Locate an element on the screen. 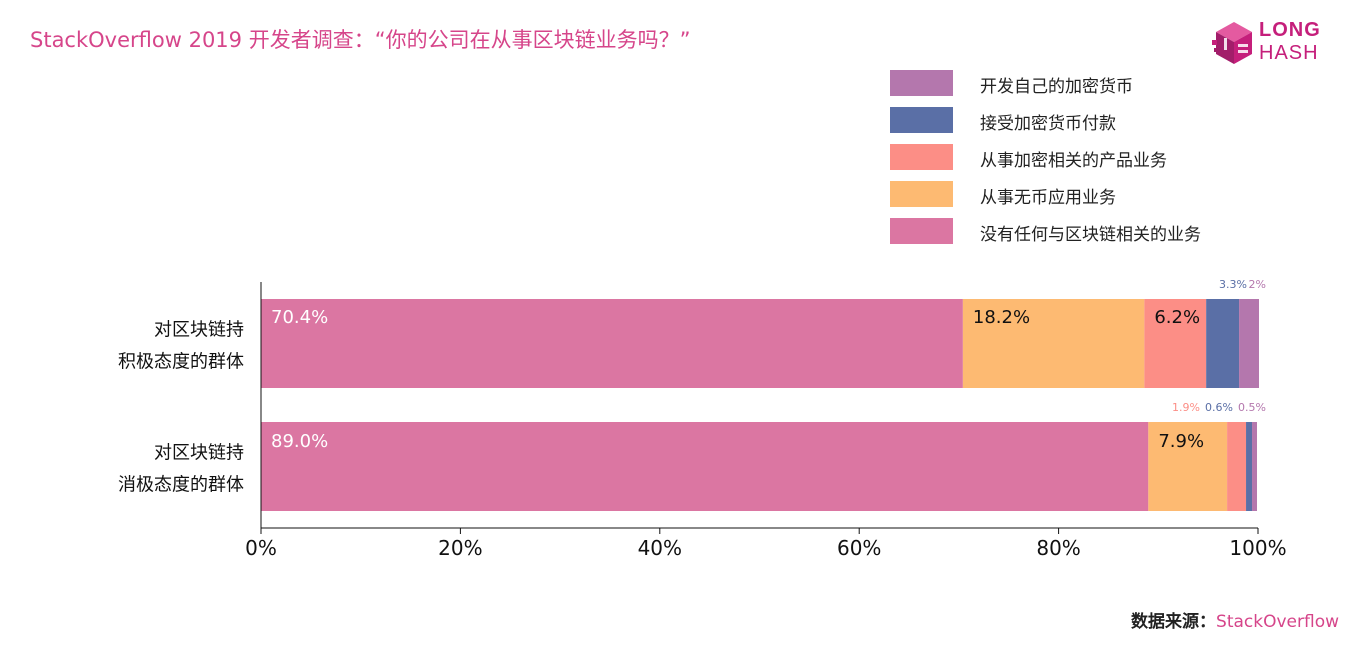 This screenshot has width=1366, height=650. x-tick-label-4: 80% is located at coordinates (1058, 548).